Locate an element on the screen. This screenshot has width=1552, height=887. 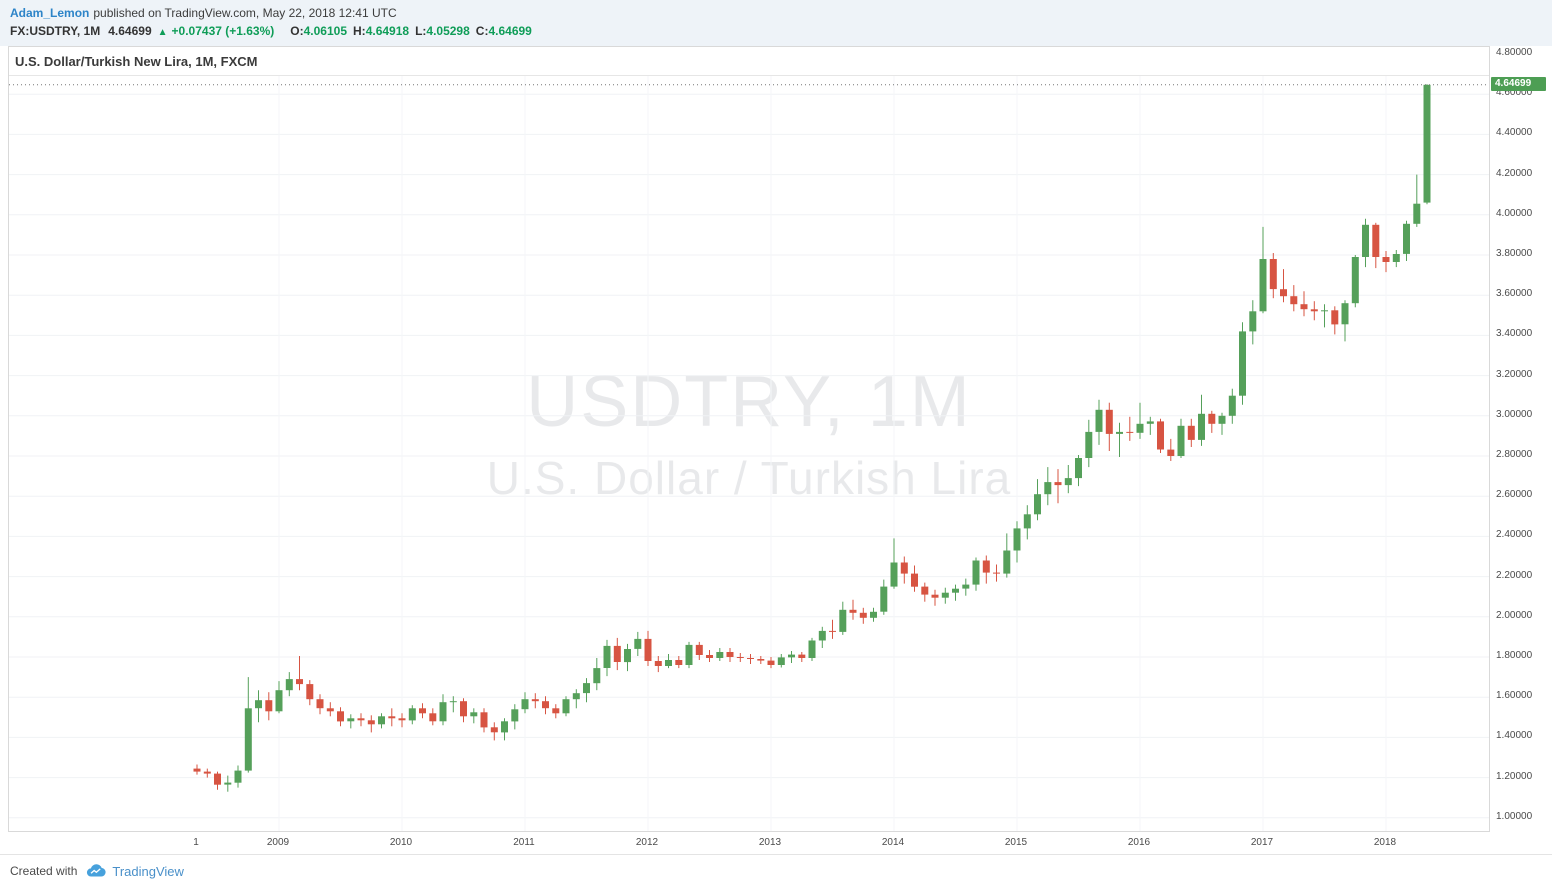
price-tick-label: 3.40000 is located at coordinates (1514, 334).